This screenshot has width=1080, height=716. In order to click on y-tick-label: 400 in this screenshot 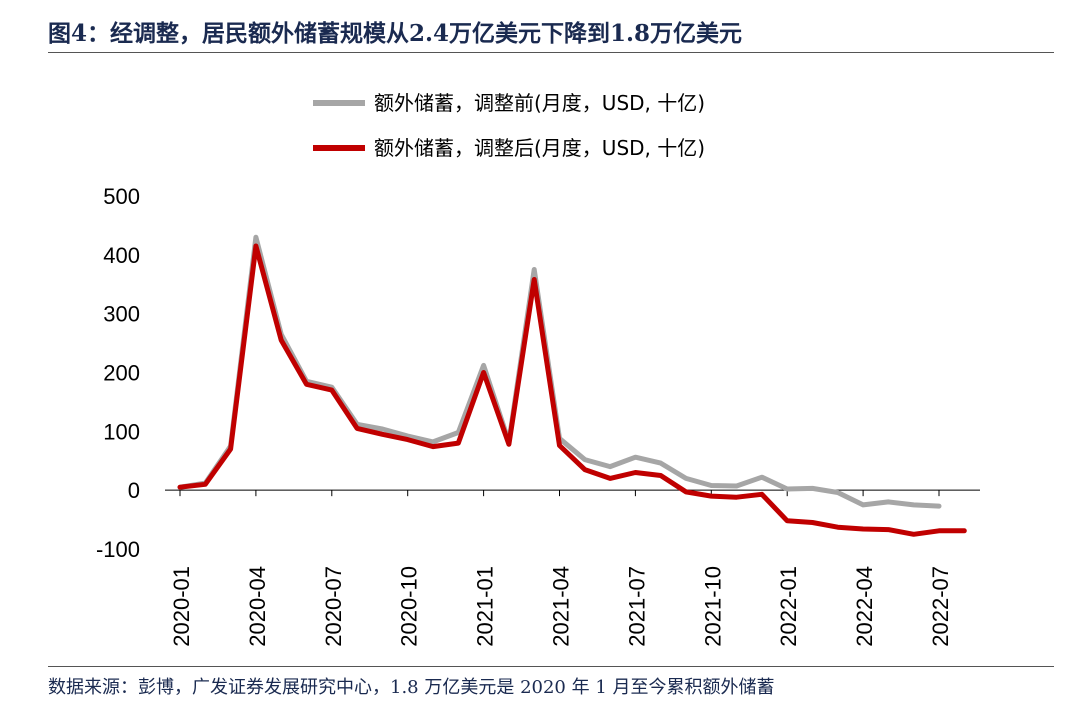, I will do `click(121, 255)`.